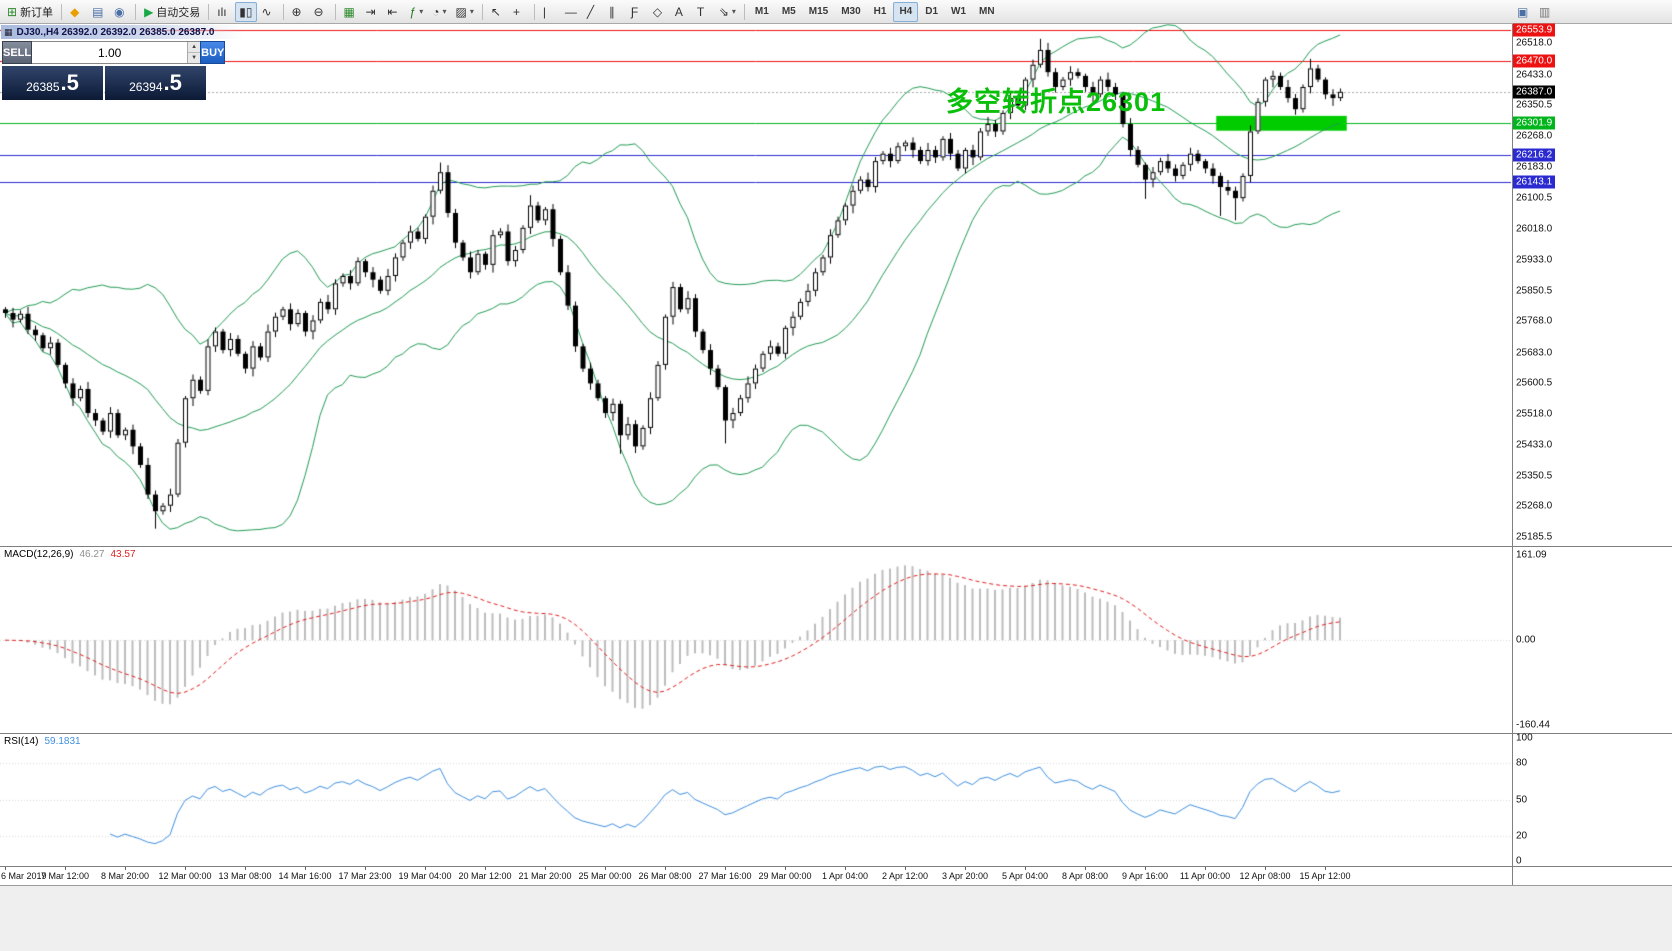 This screenshot has height=951, width=1672. I want to click on volume-control: ▲ ▼, so click(116, 52).